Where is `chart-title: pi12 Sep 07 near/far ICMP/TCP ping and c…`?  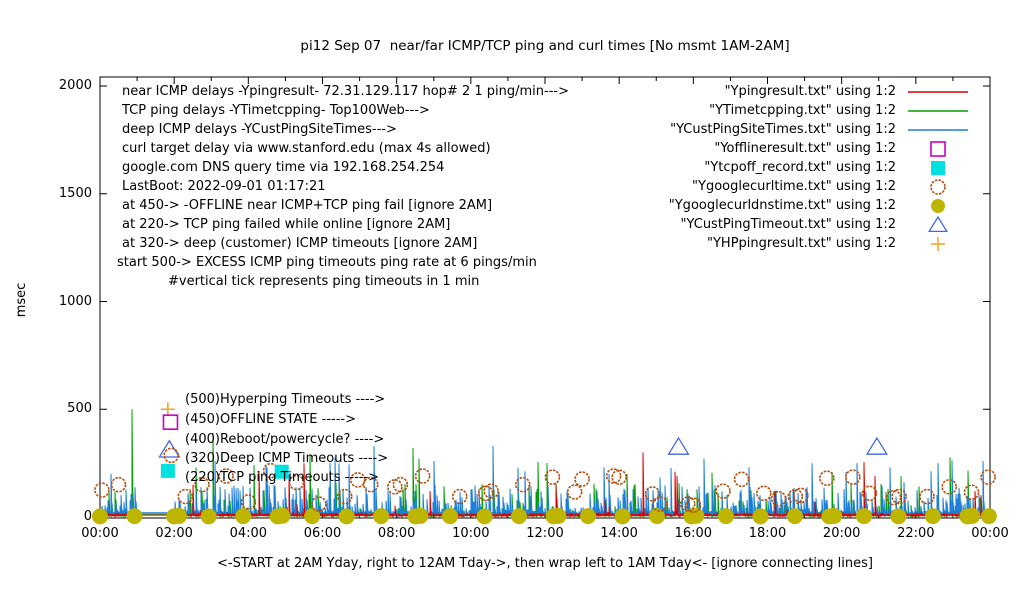 chart-title: pi12 Sep 07 near/far ICMP/TCP ping and c… is located at coordinates (545, 46).